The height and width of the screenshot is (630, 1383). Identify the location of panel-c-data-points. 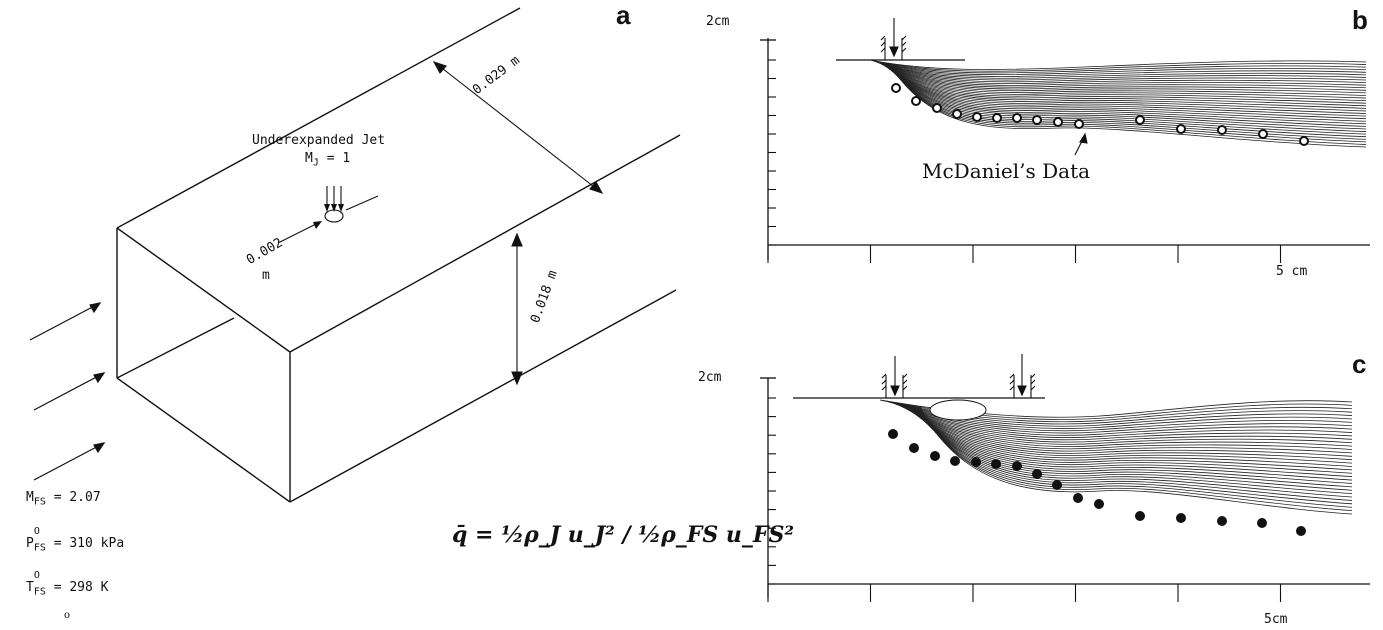
(1097, 482).